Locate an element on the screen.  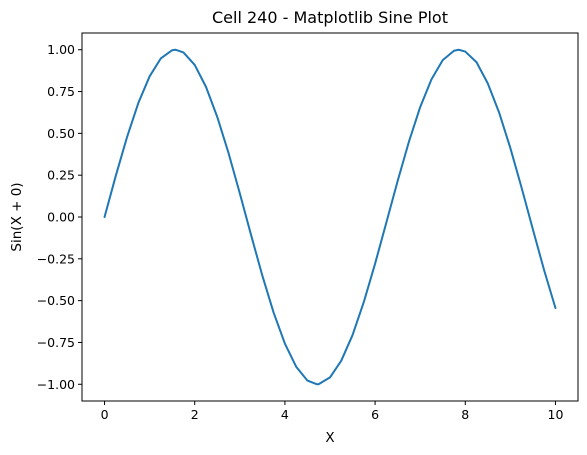
y-tick-label: 0.75 is located at coordinates (61, 91).